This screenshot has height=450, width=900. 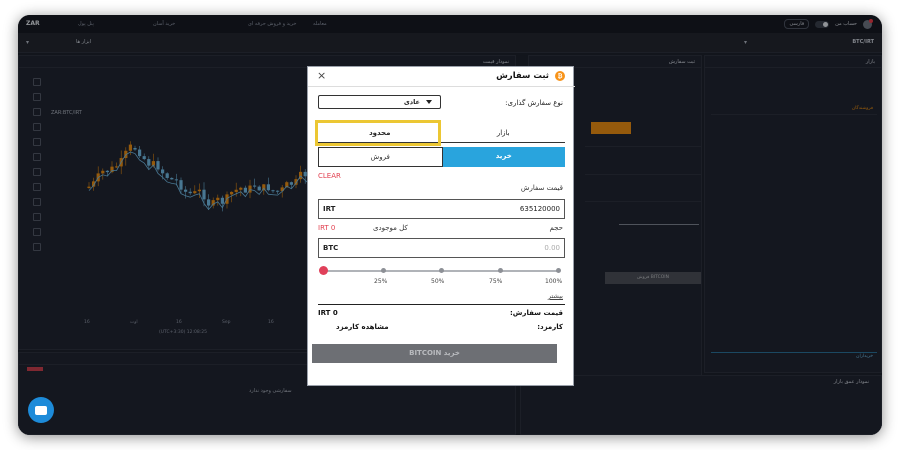 I want to click on brush-tool-icon, so click(x=37, y=127).